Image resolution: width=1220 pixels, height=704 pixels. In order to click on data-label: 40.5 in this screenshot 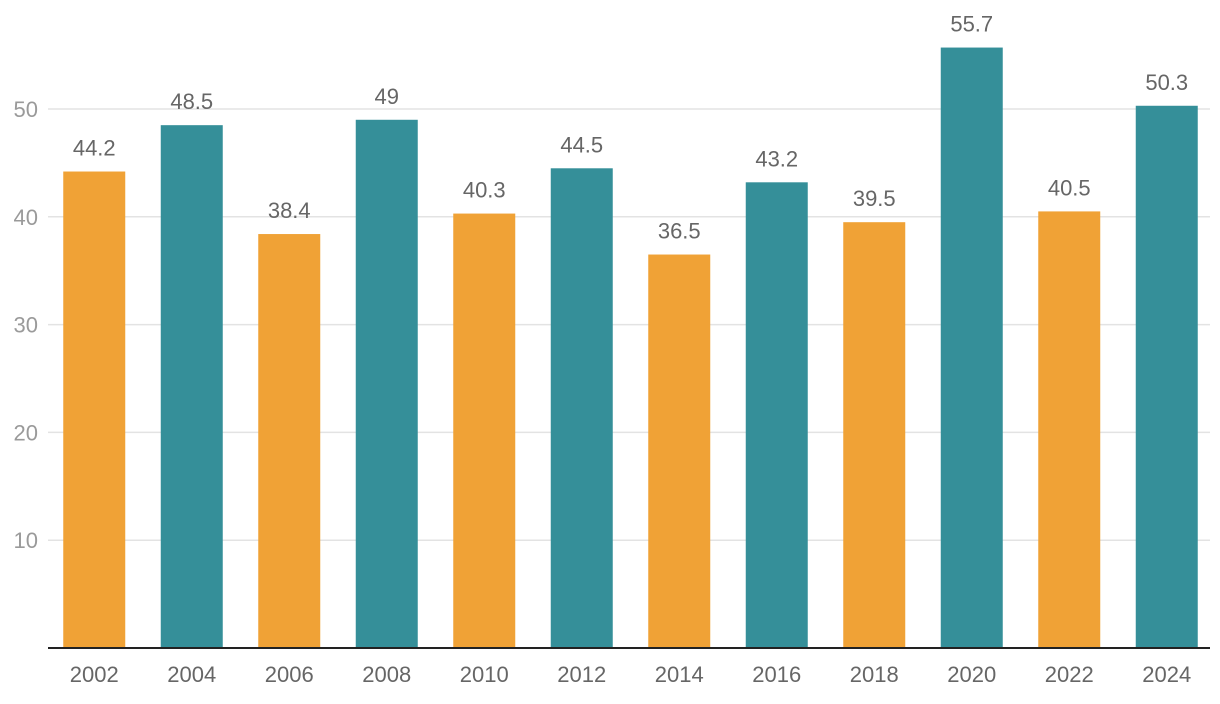, I will do `click(1069, 187)`.